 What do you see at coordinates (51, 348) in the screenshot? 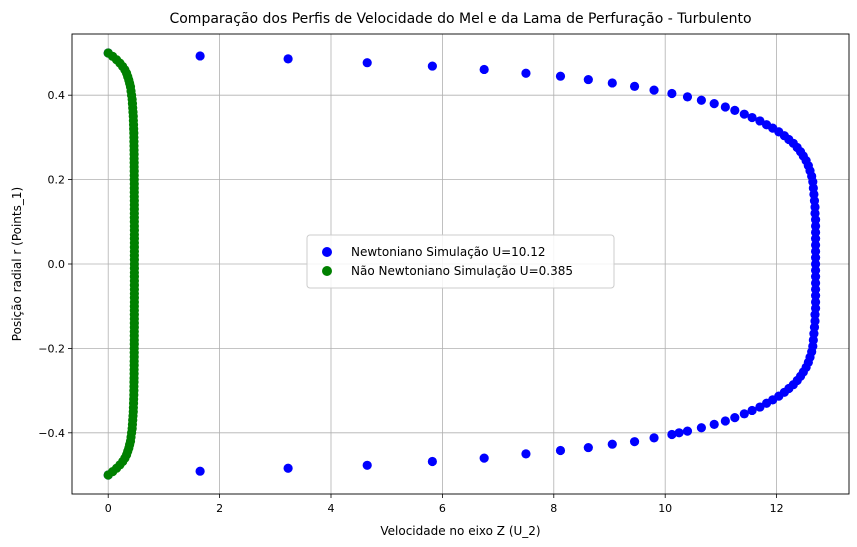
I see `y-tick-label: −0.2` at bounding box center [51, 348].